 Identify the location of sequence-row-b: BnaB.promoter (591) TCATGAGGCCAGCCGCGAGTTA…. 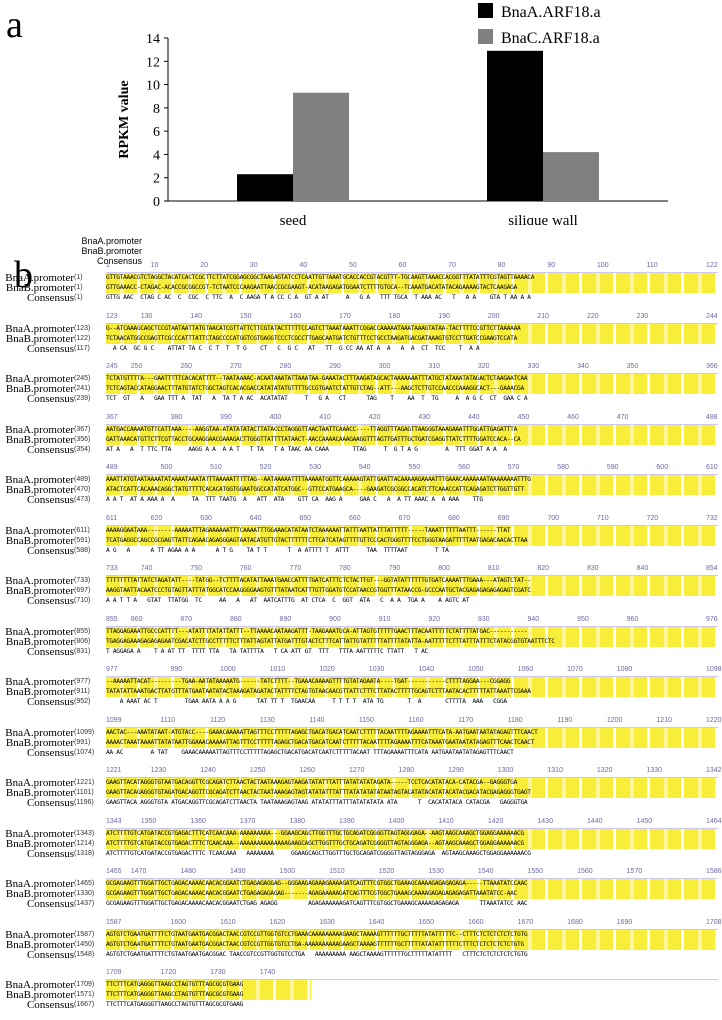
(361, 540).